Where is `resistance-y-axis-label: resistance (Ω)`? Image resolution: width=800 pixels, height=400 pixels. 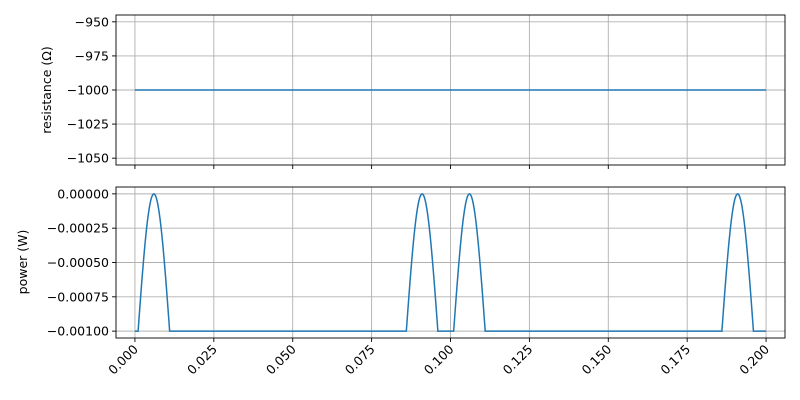 resistance-y-axis-label: resistance (Ω) is located at coordinates (46, 89).